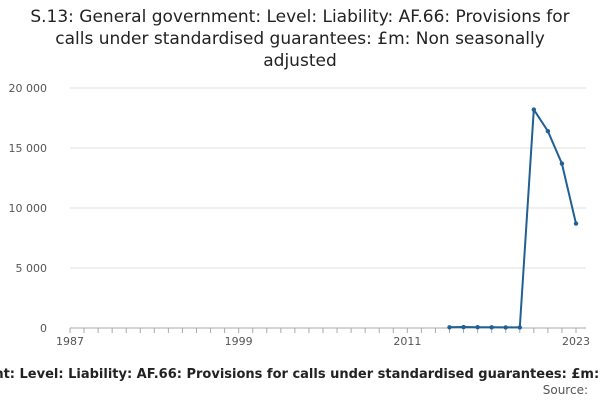 The height and width of the screenshot is (400, 600). What do you see at coordinates (239, 341) in the screenshot?
I see `x-tick-label: 1999` at bounding box center [239, 341].